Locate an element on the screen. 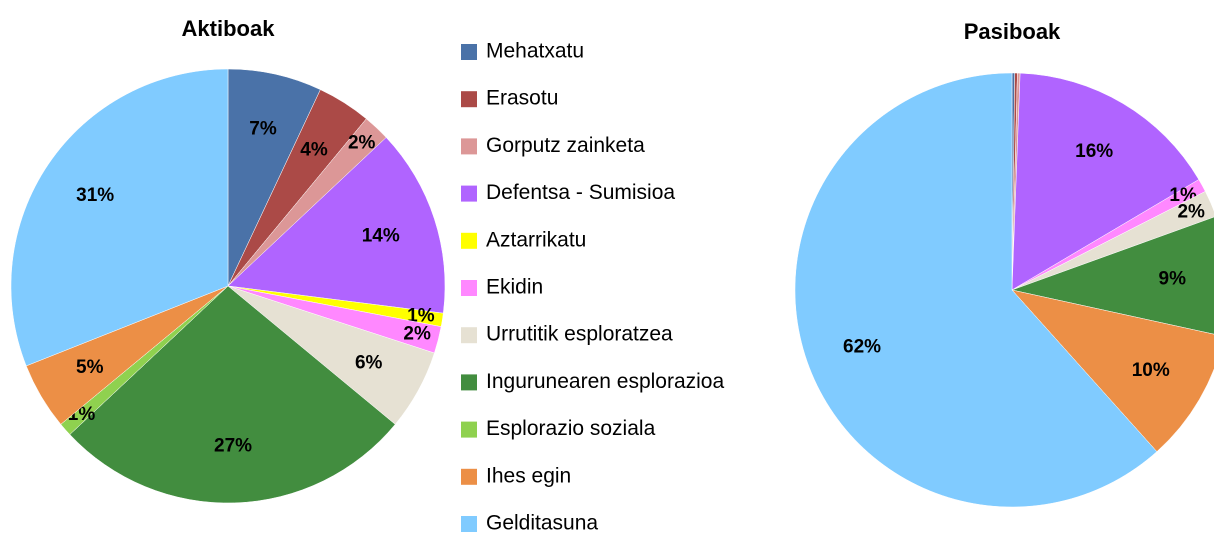 This screenshot has height=536, width=1214. legend-label: Gorputz zainketa is located at coordinates (565, 145).